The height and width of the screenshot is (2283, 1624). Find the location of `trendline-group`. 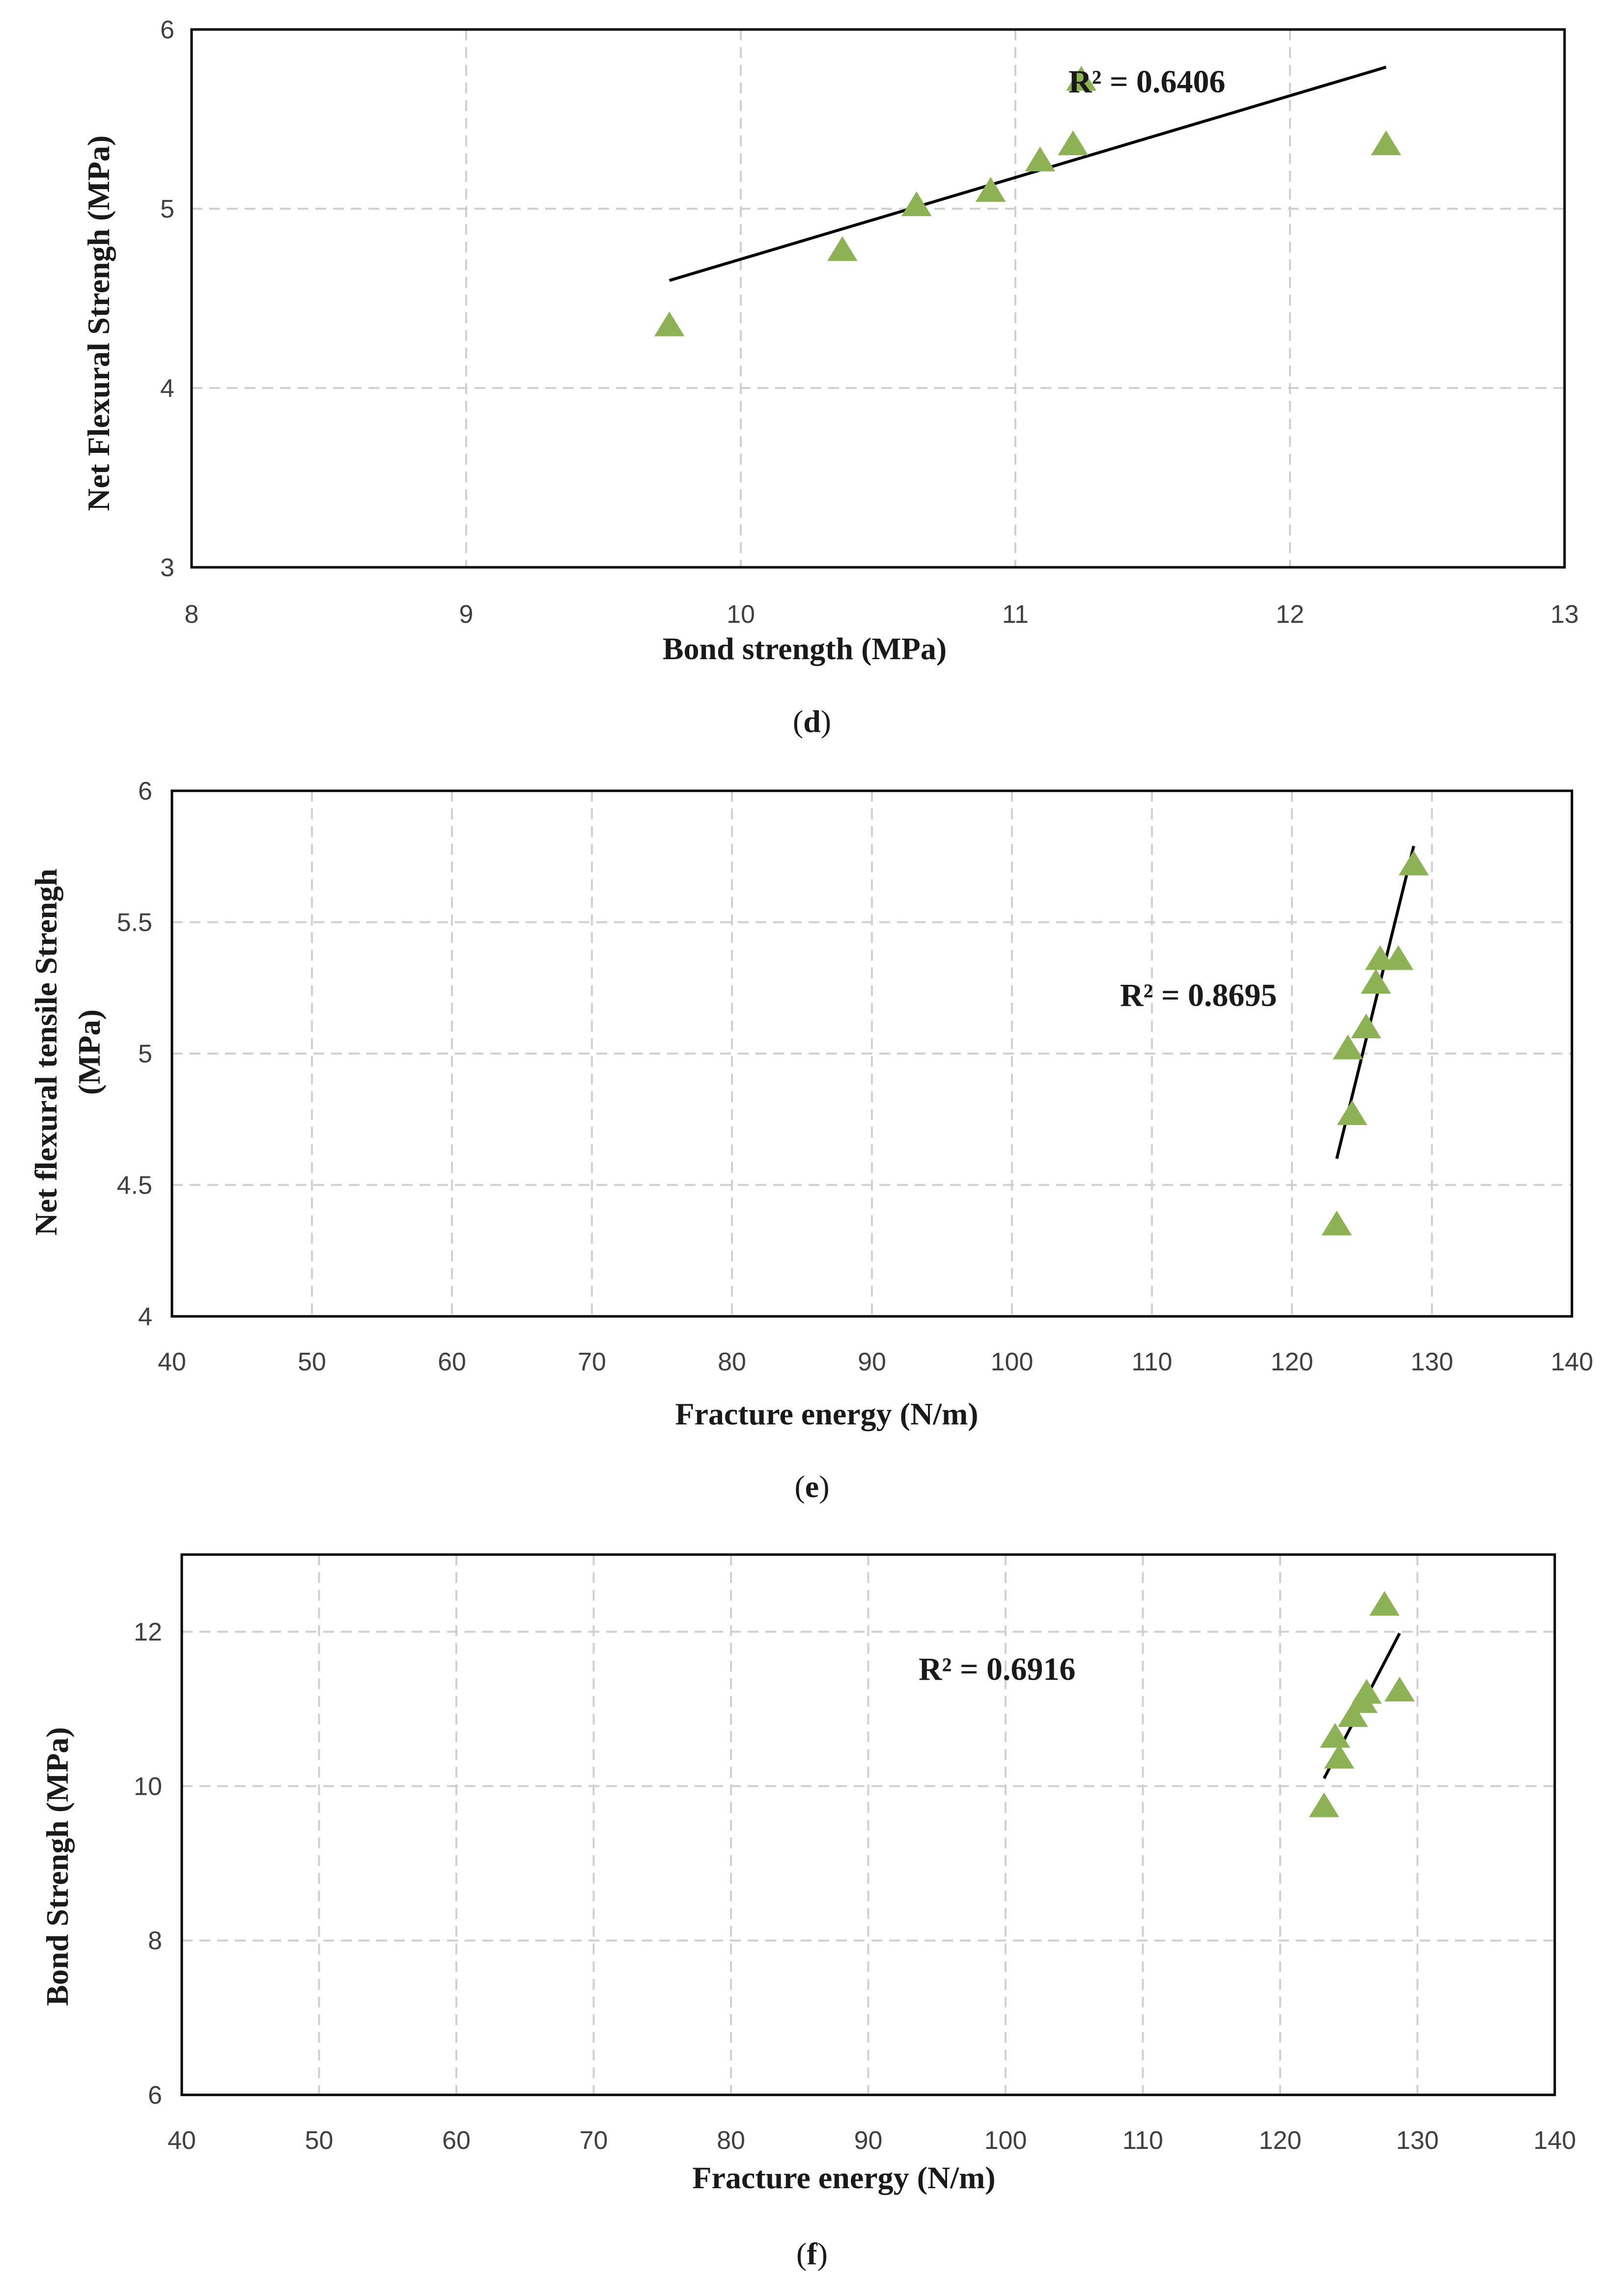

trendline-group is located at coordinates (1028, 173).